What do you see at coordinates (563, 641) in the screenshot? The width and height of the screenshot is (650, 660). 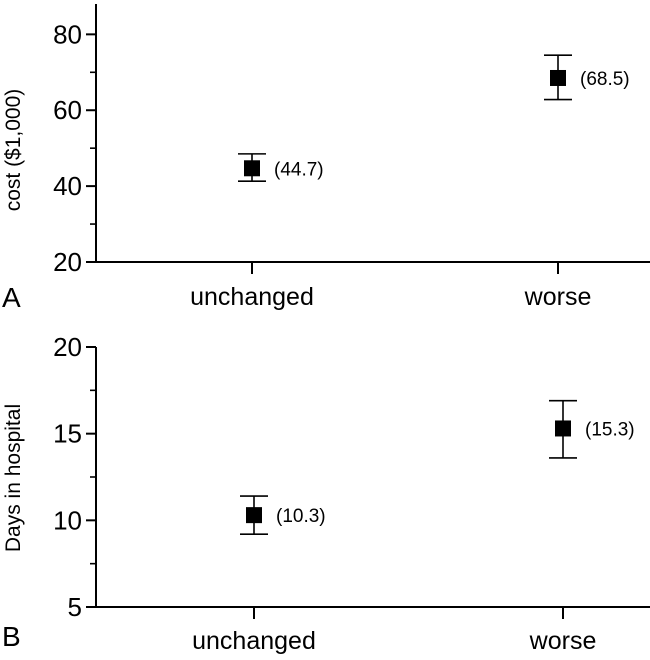 I see `panel-b-x-tick-label: worse` at bounding box center [563, 641].